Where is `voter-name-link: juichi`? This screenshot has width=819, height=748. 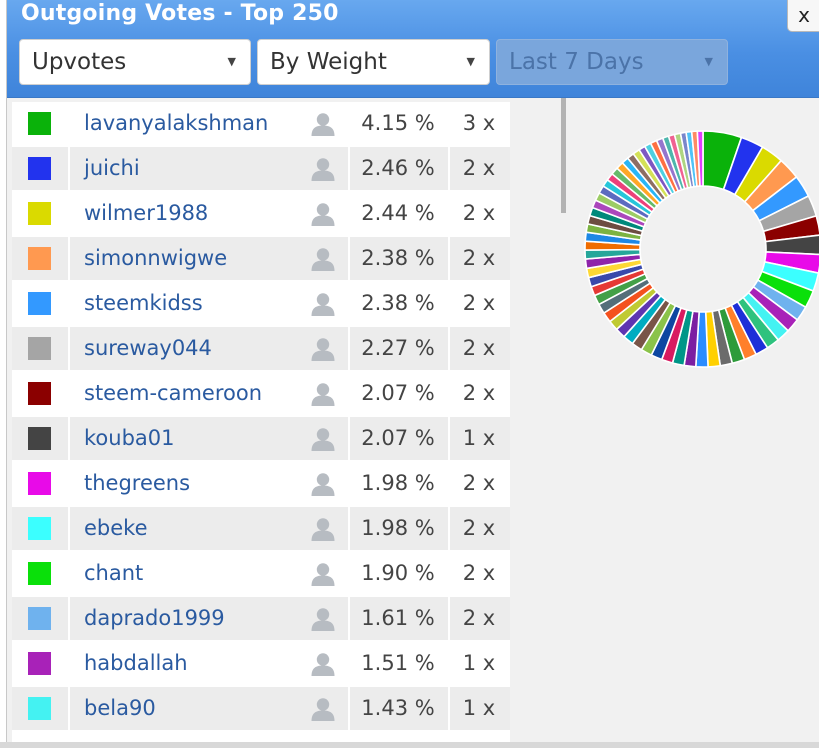 voter-name-link: juichi is located at coordinates (112, 168).